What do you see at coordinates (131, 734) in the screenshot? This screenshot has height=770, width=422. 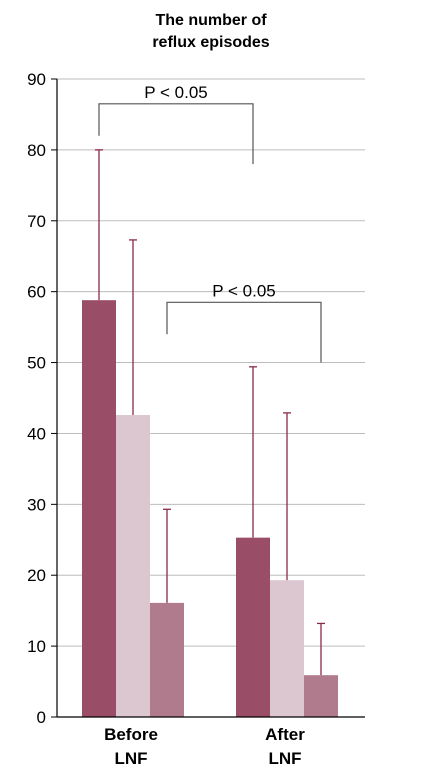 I see `x-category-label: Before` at bounding box center [131, 734].